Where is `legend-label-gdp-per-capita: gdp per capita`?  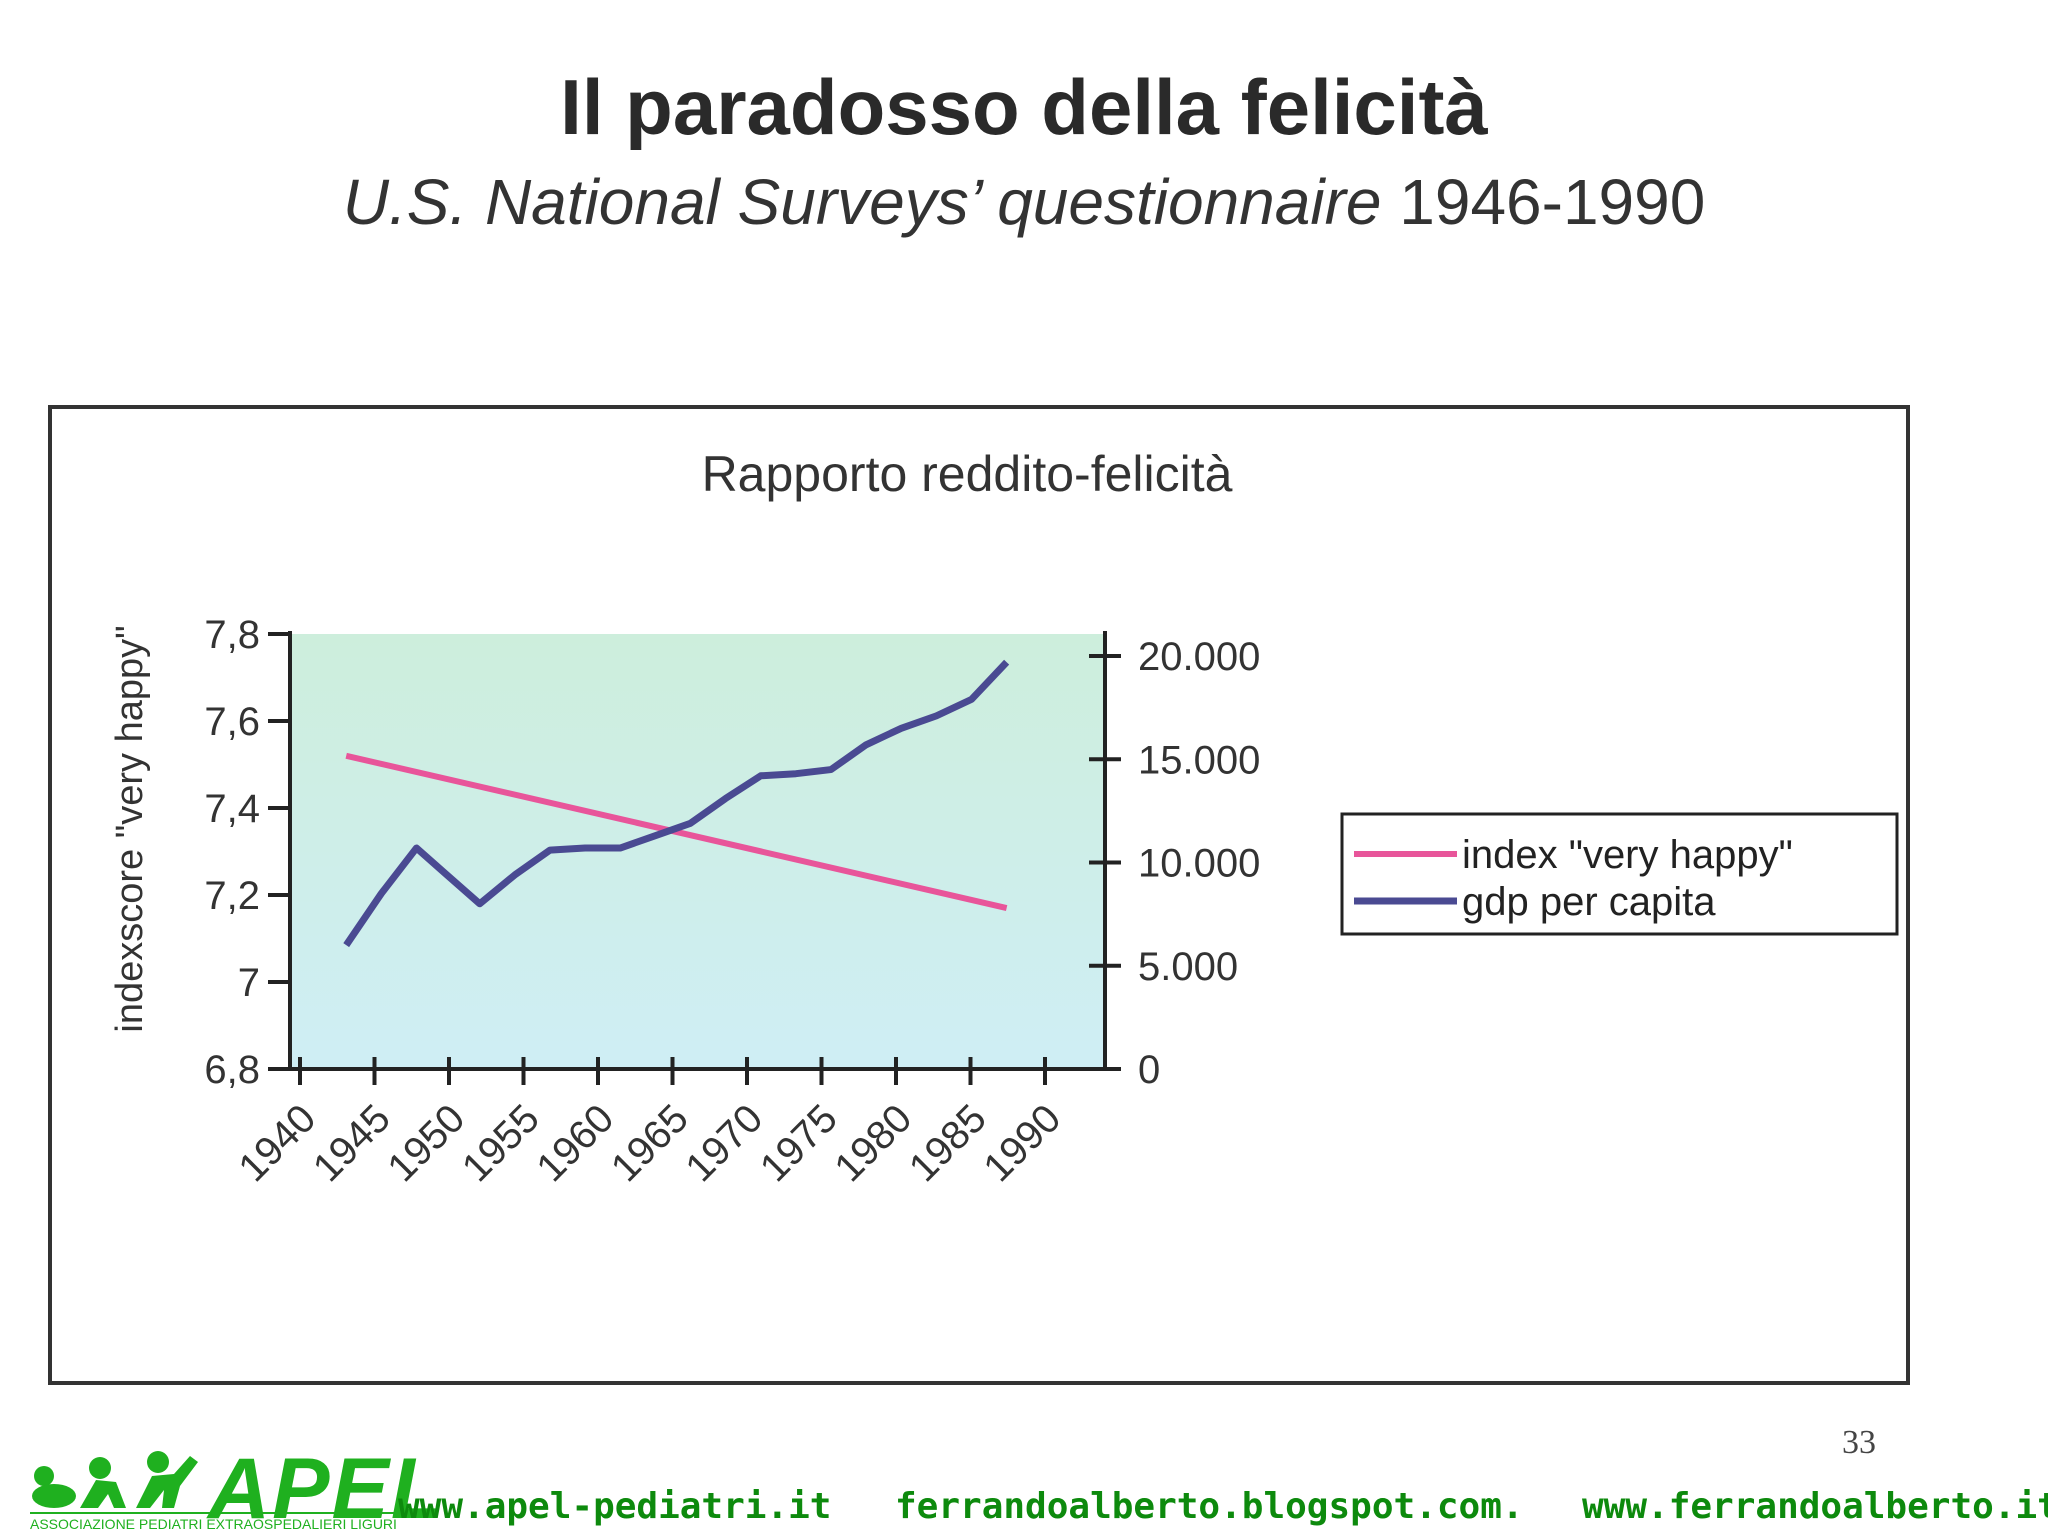 legend-label-gdp-per-capita: gdp per capita is located at coordinates (1589, 902).